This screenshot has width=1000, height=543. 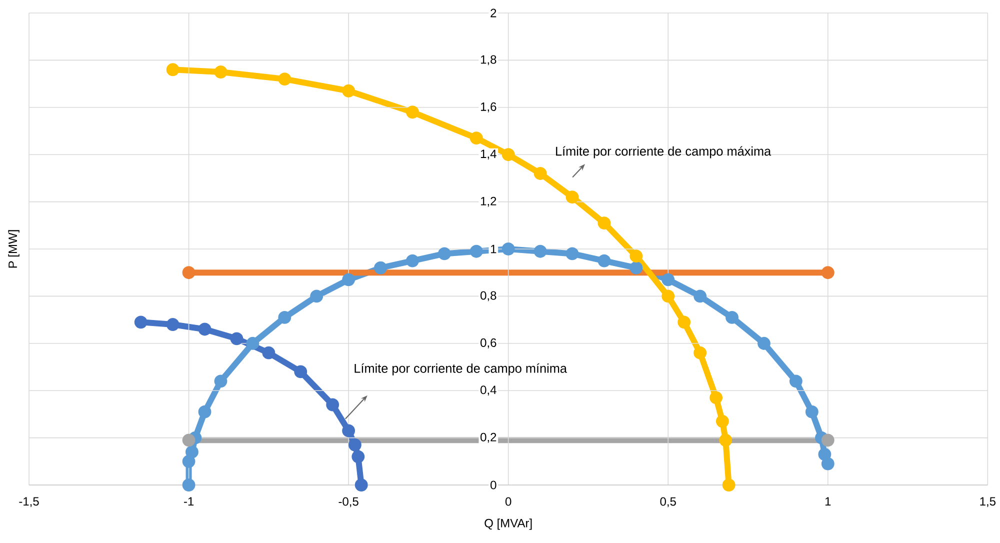 I want to click on y-tick-label: 0,4, so click(x=488, y=391).